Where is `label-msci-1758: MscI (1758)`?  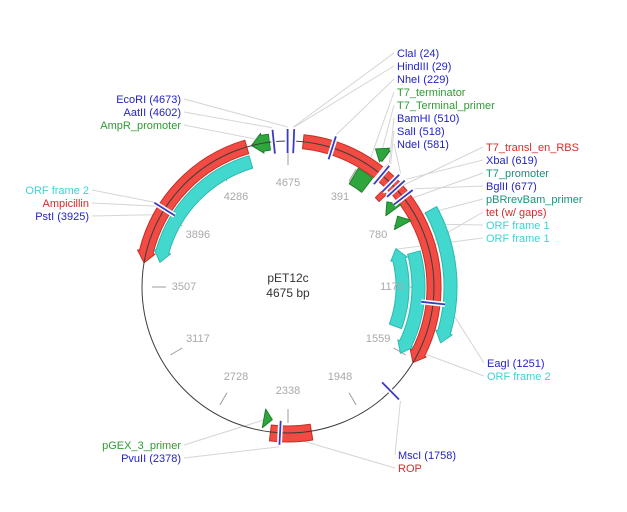 label-msci-1758: MscI (1758) is located at coordinates (427, 456).